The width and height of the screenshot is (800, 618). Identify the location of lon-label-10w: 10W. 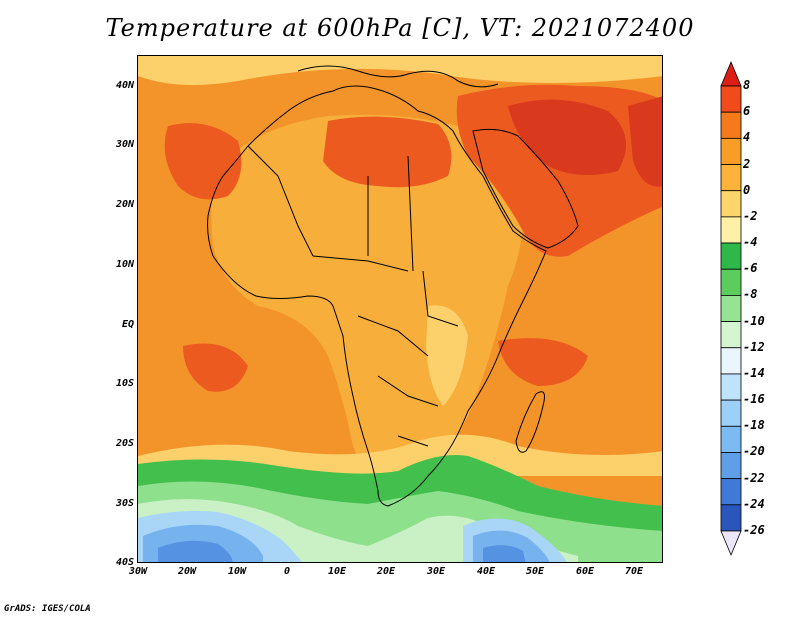
(237, 571).